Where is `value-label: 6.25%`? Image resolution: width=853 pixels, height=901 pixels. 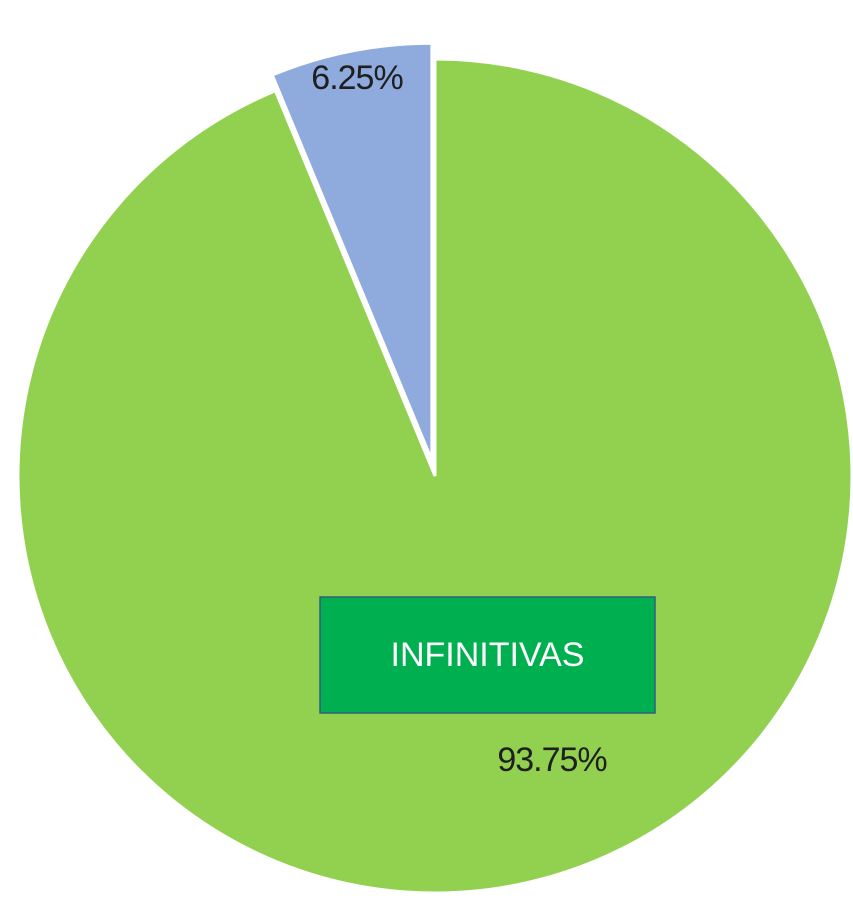 value-label: 6.25% is located at coordinates (357, 78).